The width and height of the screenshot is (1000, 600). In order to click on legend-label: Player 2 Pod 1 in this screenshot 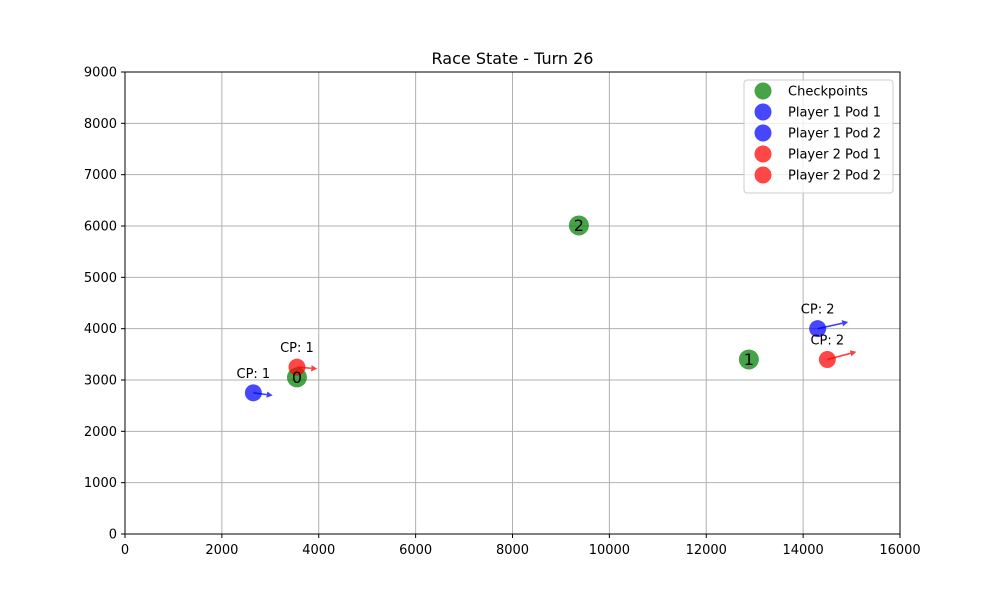, I will do `click(834, 155)`.